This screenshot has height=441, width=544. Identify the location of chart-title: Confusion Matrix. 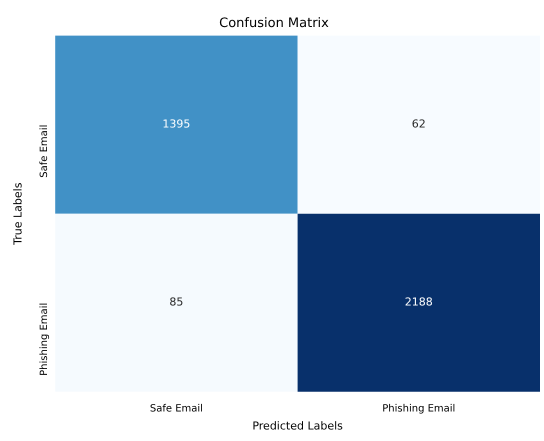
(274, 24).